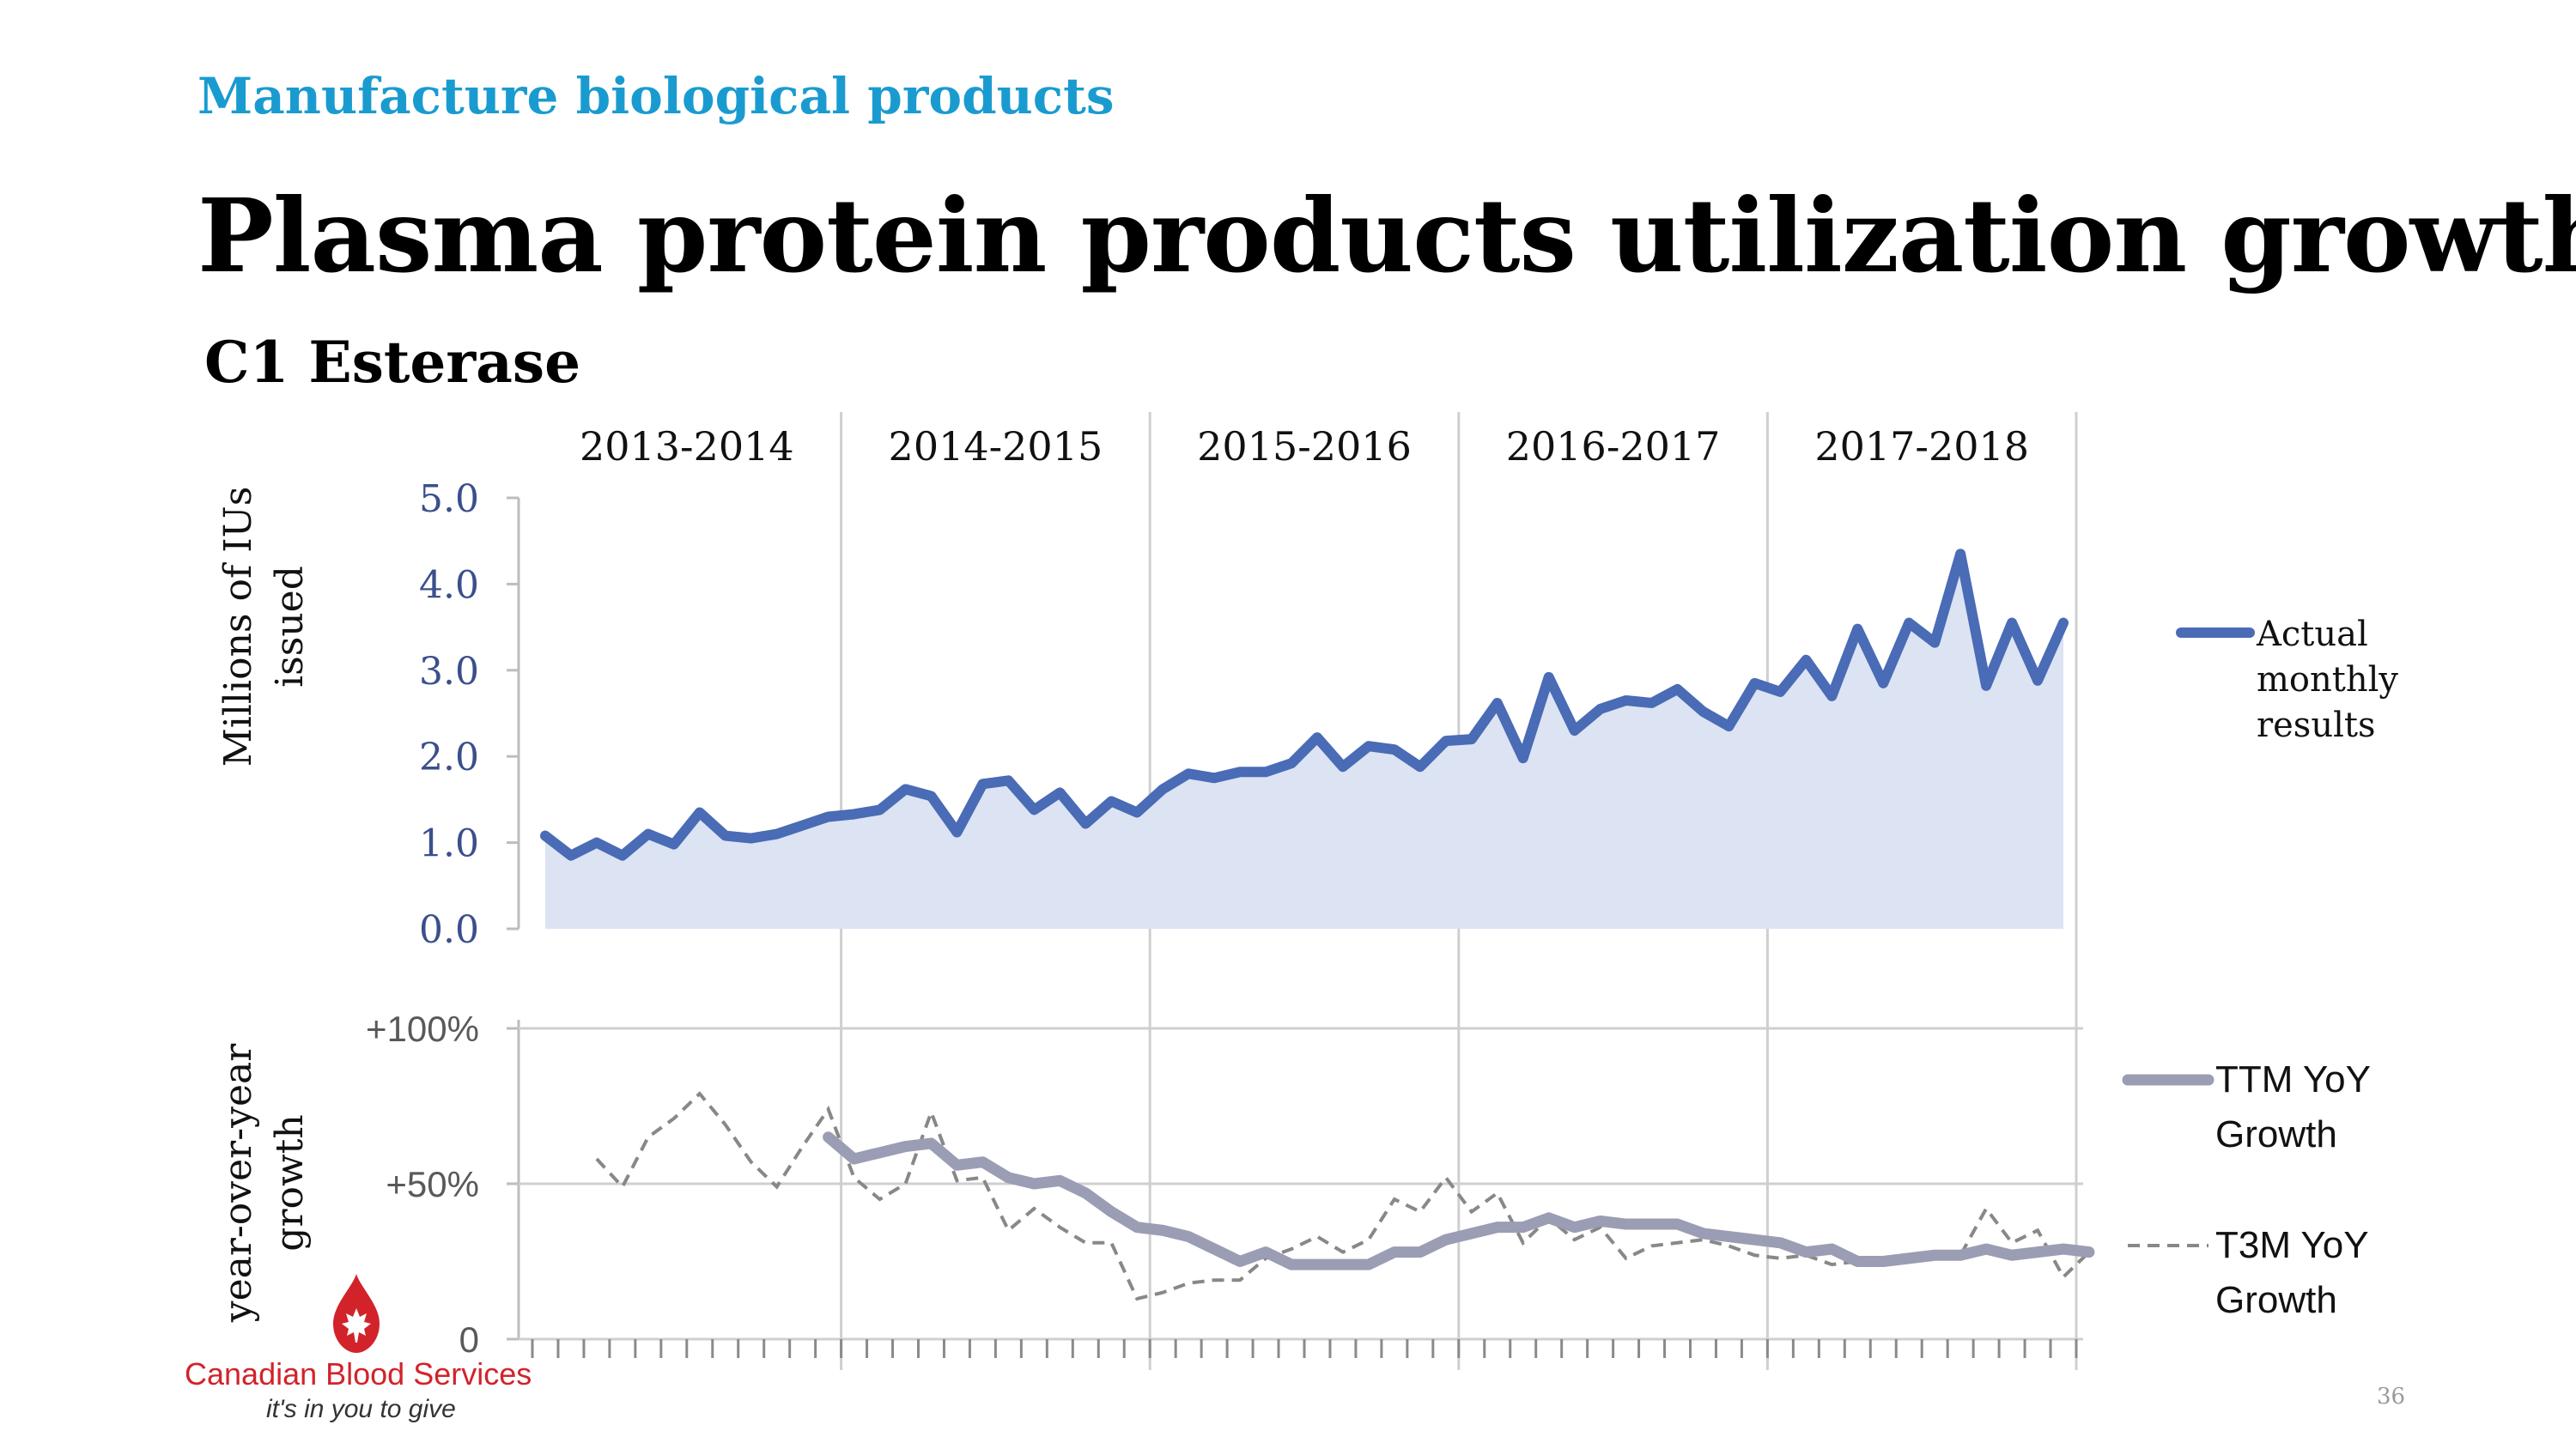  Describe the element at coordinates (1613, 447) in the screenshot. I see `period-label: 2016-2017` at that location.